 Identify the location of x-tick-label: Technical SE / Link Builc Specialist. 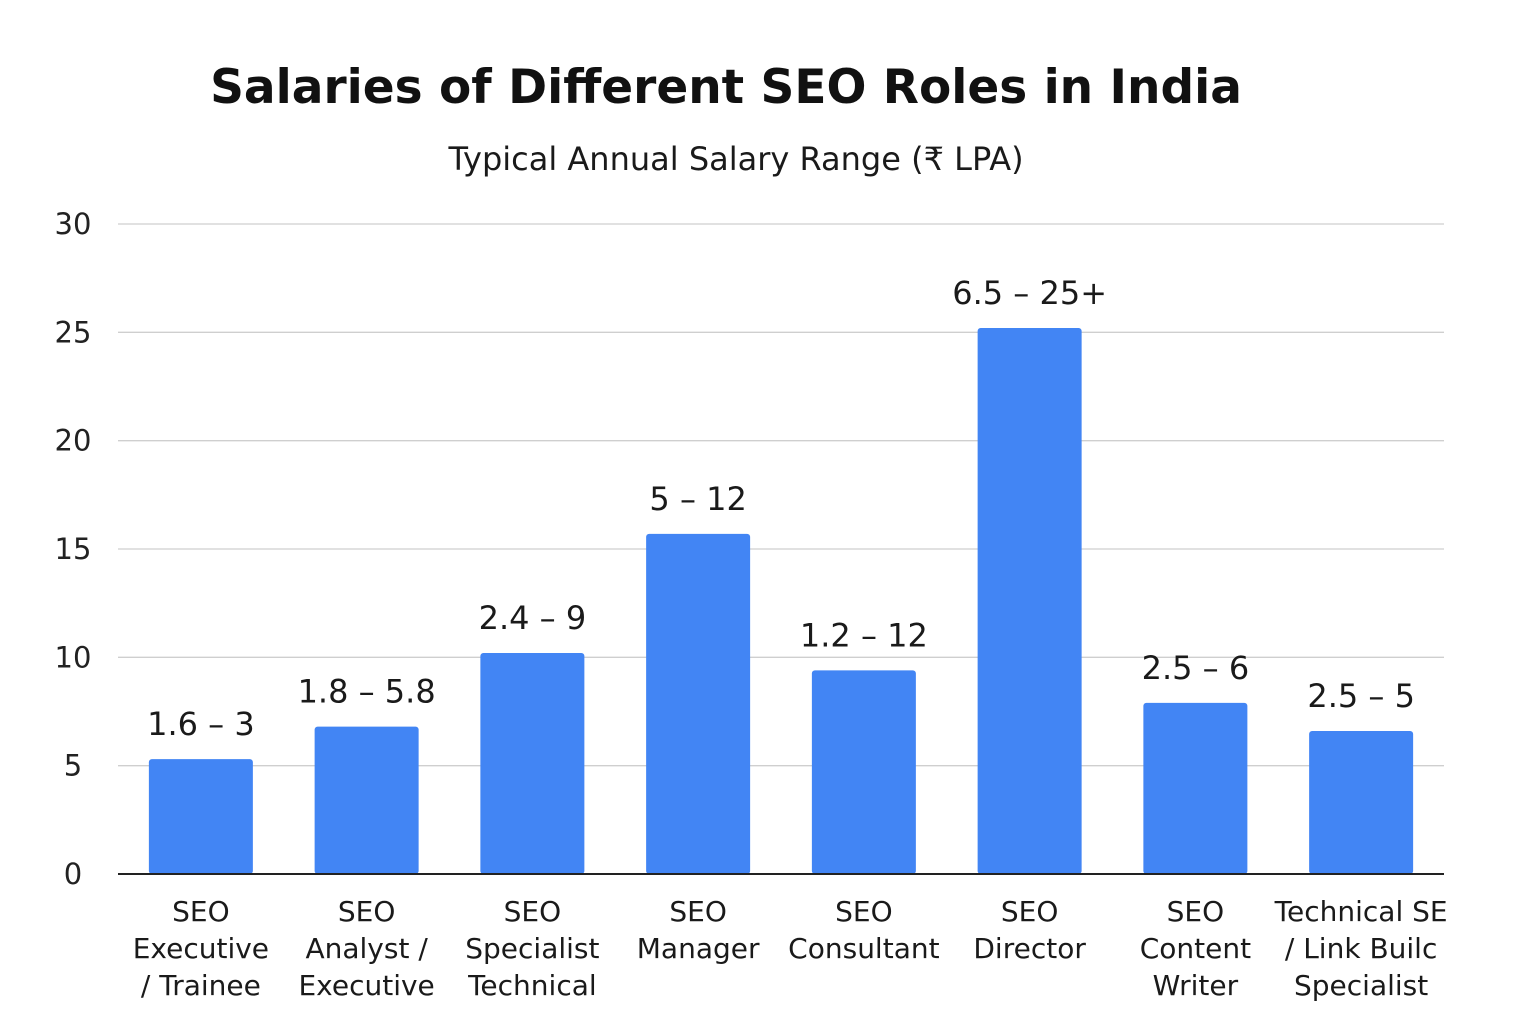
(1361, 948).